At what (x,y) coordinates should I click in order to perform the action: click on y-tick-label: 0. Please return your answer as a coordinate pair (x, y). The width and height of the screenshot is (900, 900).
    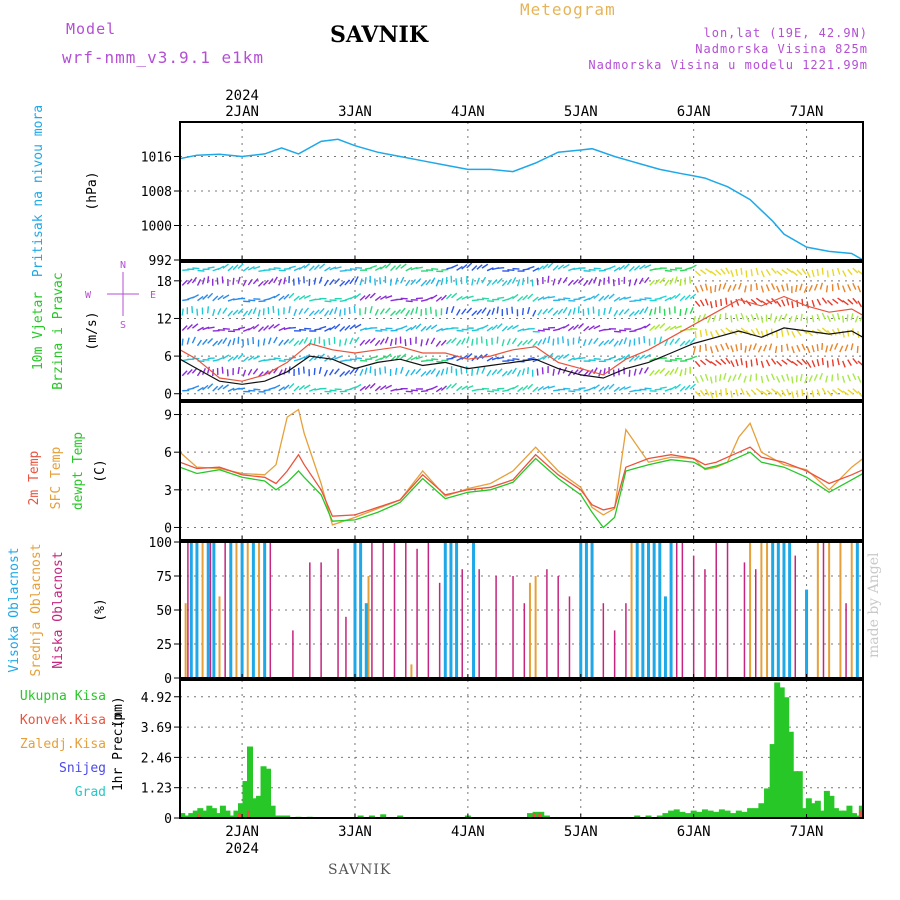
    Looking at the image, I should click on (168, 679).